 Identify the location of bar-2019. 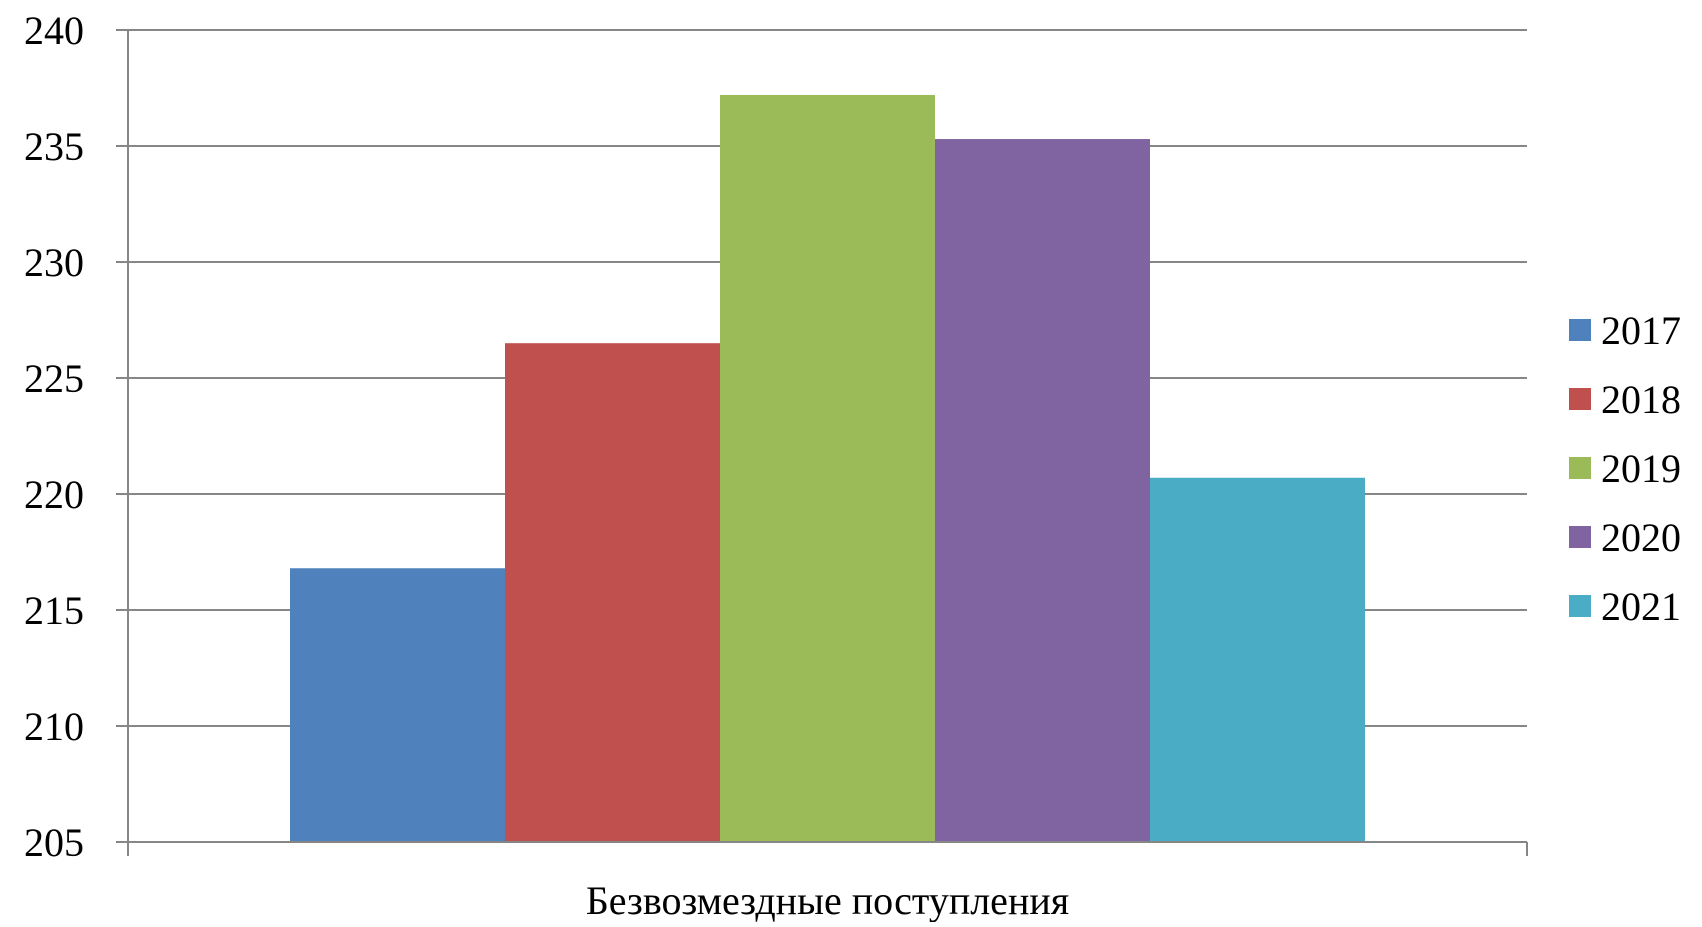
(827, 468).